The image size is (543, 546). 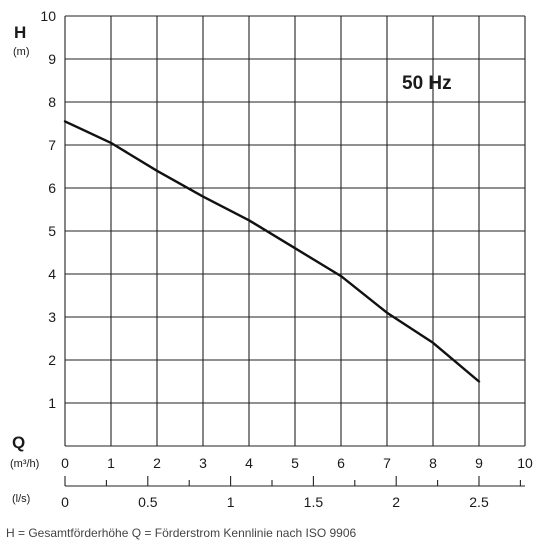 I want to click on x-tick-label-secondary: 0, so click(x=65, y=502).